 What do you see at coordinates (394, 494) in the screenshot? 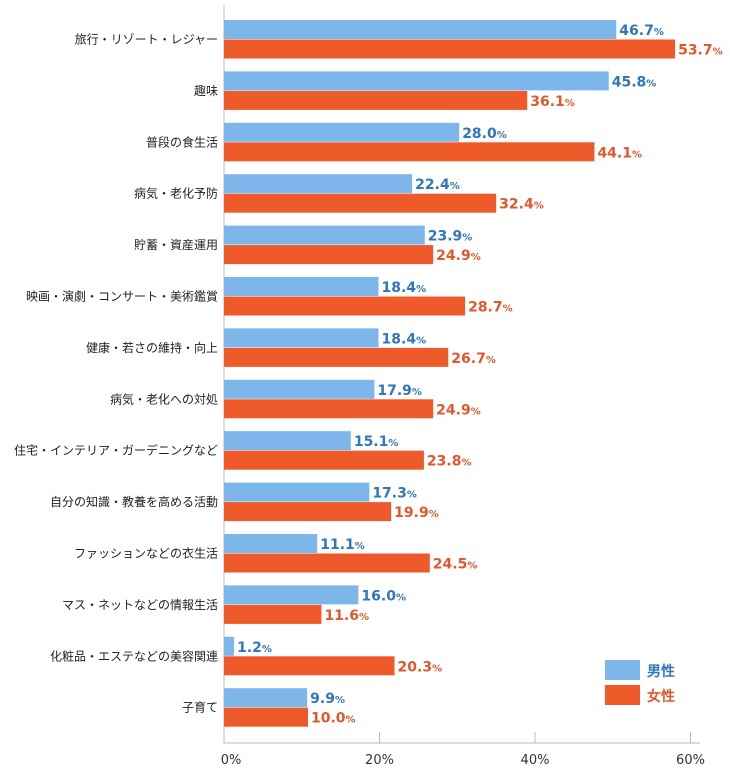
I see `value-label: 17.3%` at bounding box center [394, 494].